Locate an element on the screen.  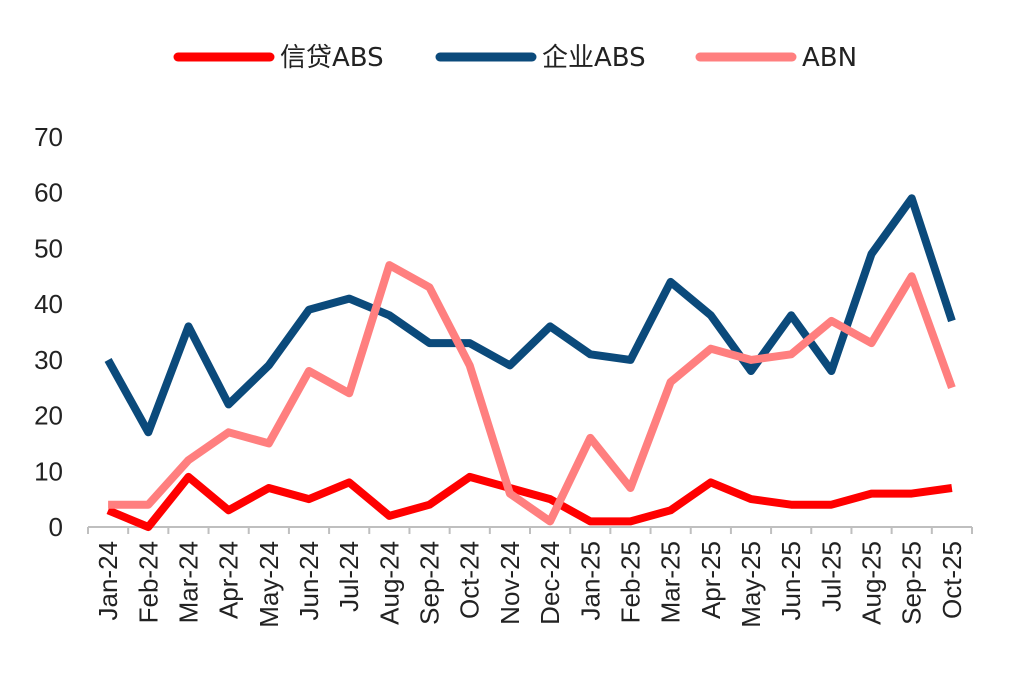
x-tick-label: Jun-25 is located at coordinates (791, 581).